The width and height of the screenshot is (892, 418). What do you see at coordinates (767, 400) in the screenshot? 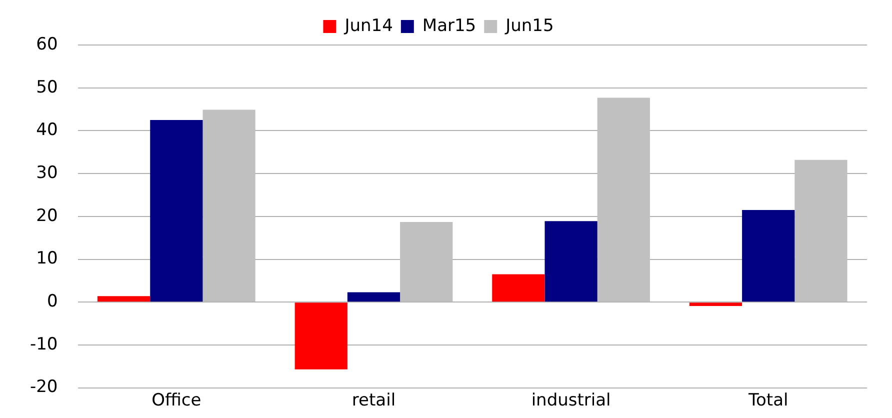
I see `x-tick-label: Total` at bounding box center [767, 400].